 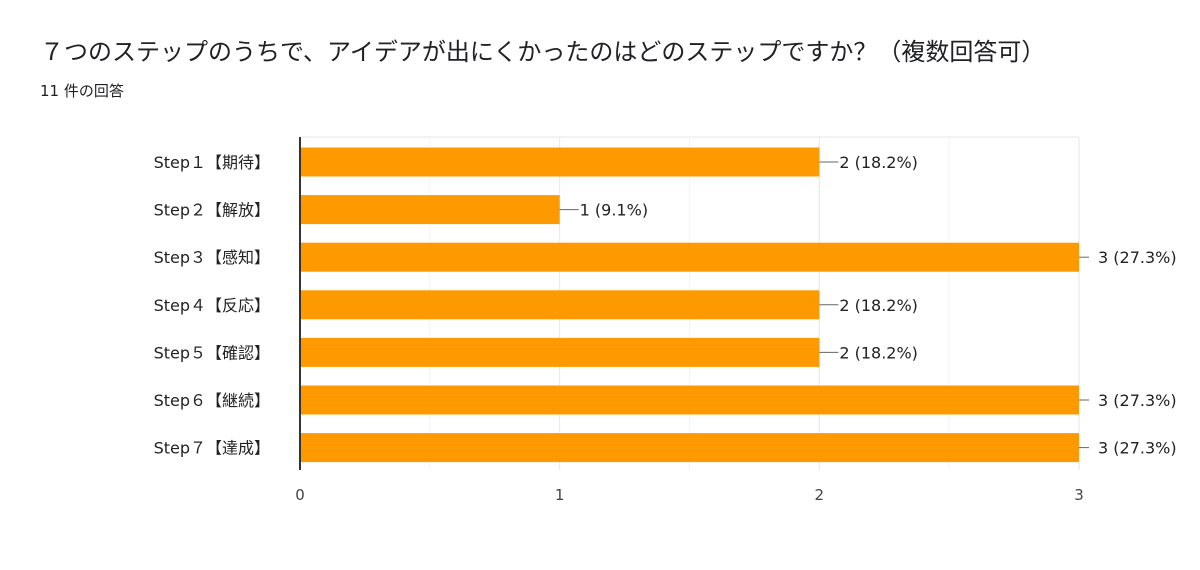 What do you see at coordinates (212, 400) in the screenshot?
I see `category-label: Step６【継続】` at bounding box center [212, 400].